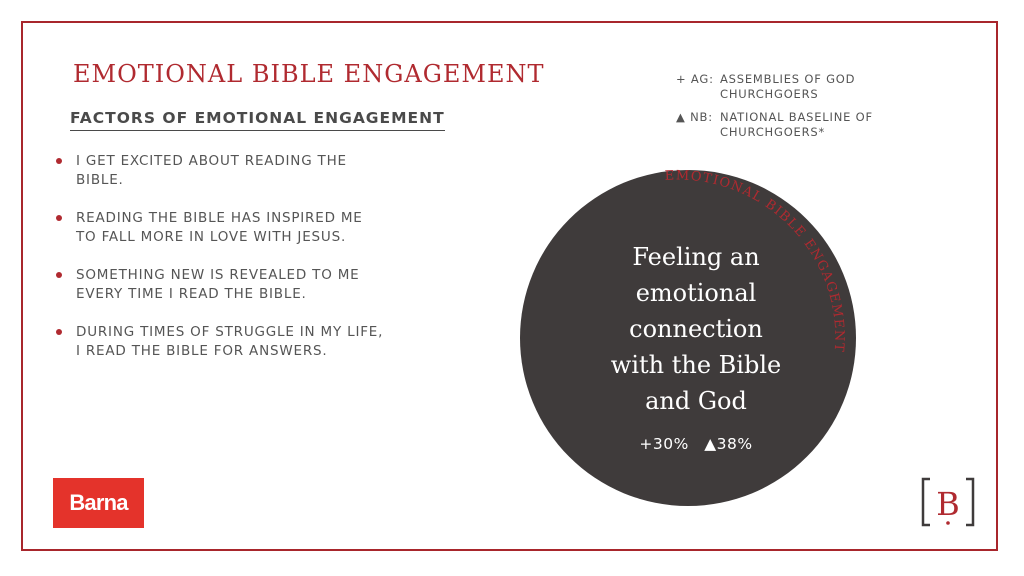  I want to click on main-text-line: emotional, so click(696, 293).